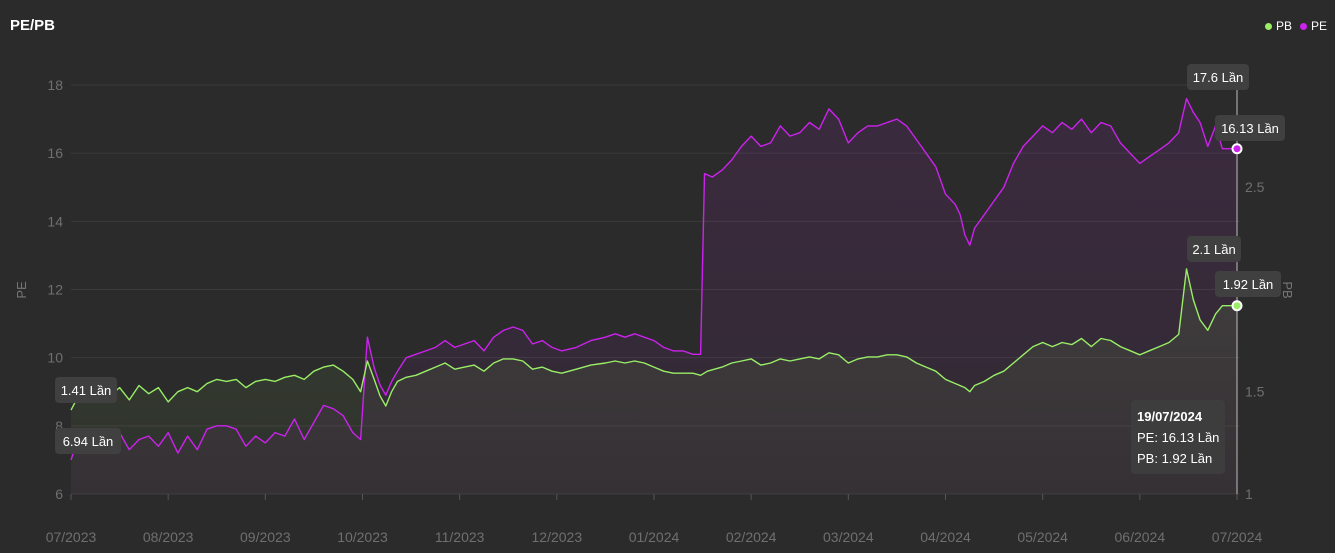 This screenshot has height=553, width=1335. I want to click on x-tick-label: 07/2023, so click(71, 537).